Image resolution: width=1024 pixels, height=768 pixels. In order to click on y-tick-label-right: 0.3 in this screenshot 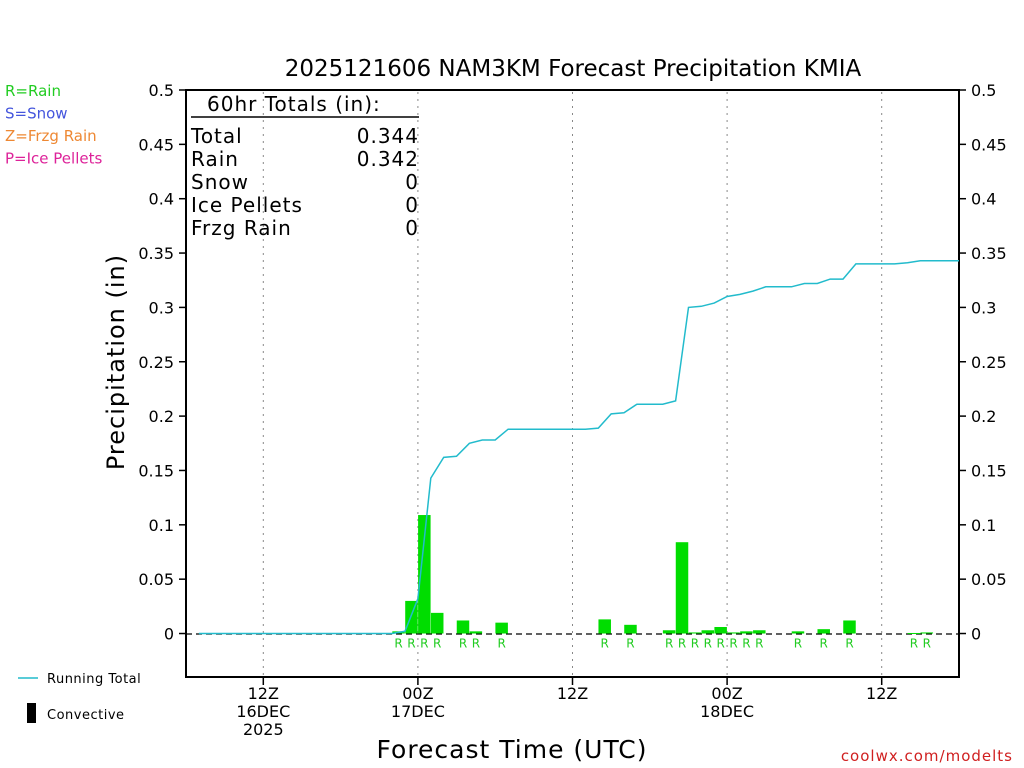, I will do `click(983, 307)`.